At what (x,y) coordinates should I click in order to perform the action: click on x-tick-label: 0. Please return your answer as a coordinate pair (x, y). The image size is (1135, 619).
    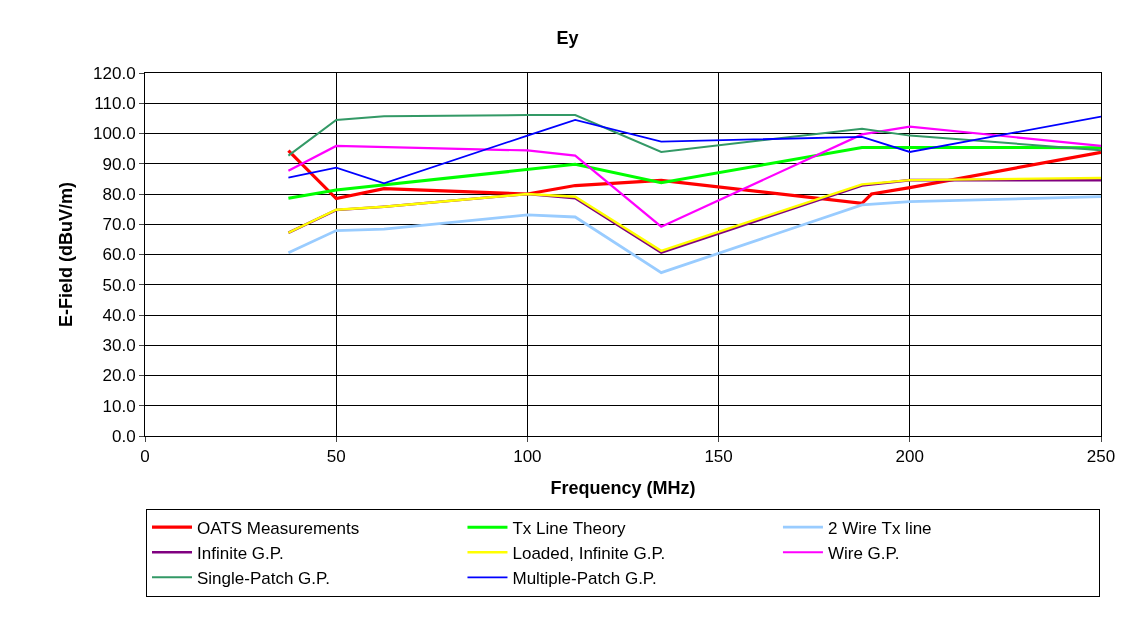
    Looking at the image, I should click on (145, 457).